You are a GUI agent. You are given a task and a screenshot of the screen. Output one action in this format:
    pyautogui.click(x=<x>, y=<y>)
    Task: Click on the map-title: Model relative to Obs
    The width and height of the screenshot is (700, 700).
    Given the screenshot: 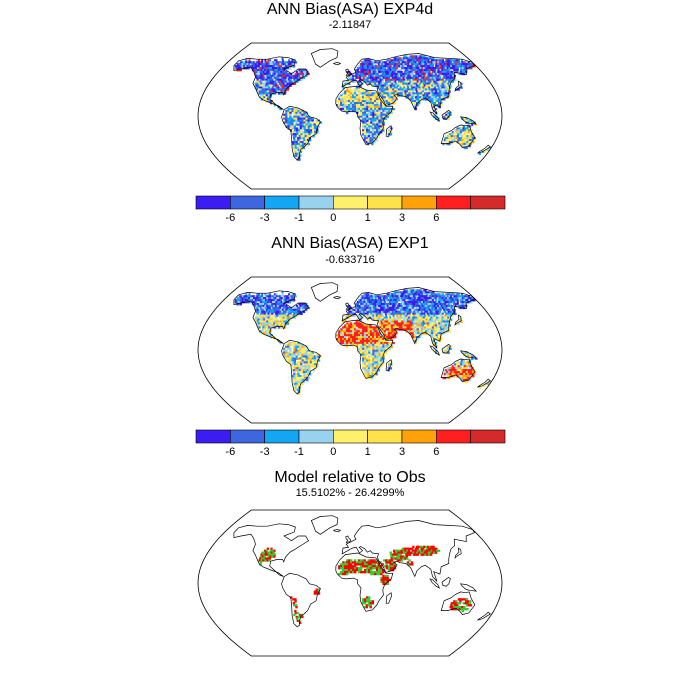 What is the action you would take?
    pyautogui.click(x=350, y=477)
    